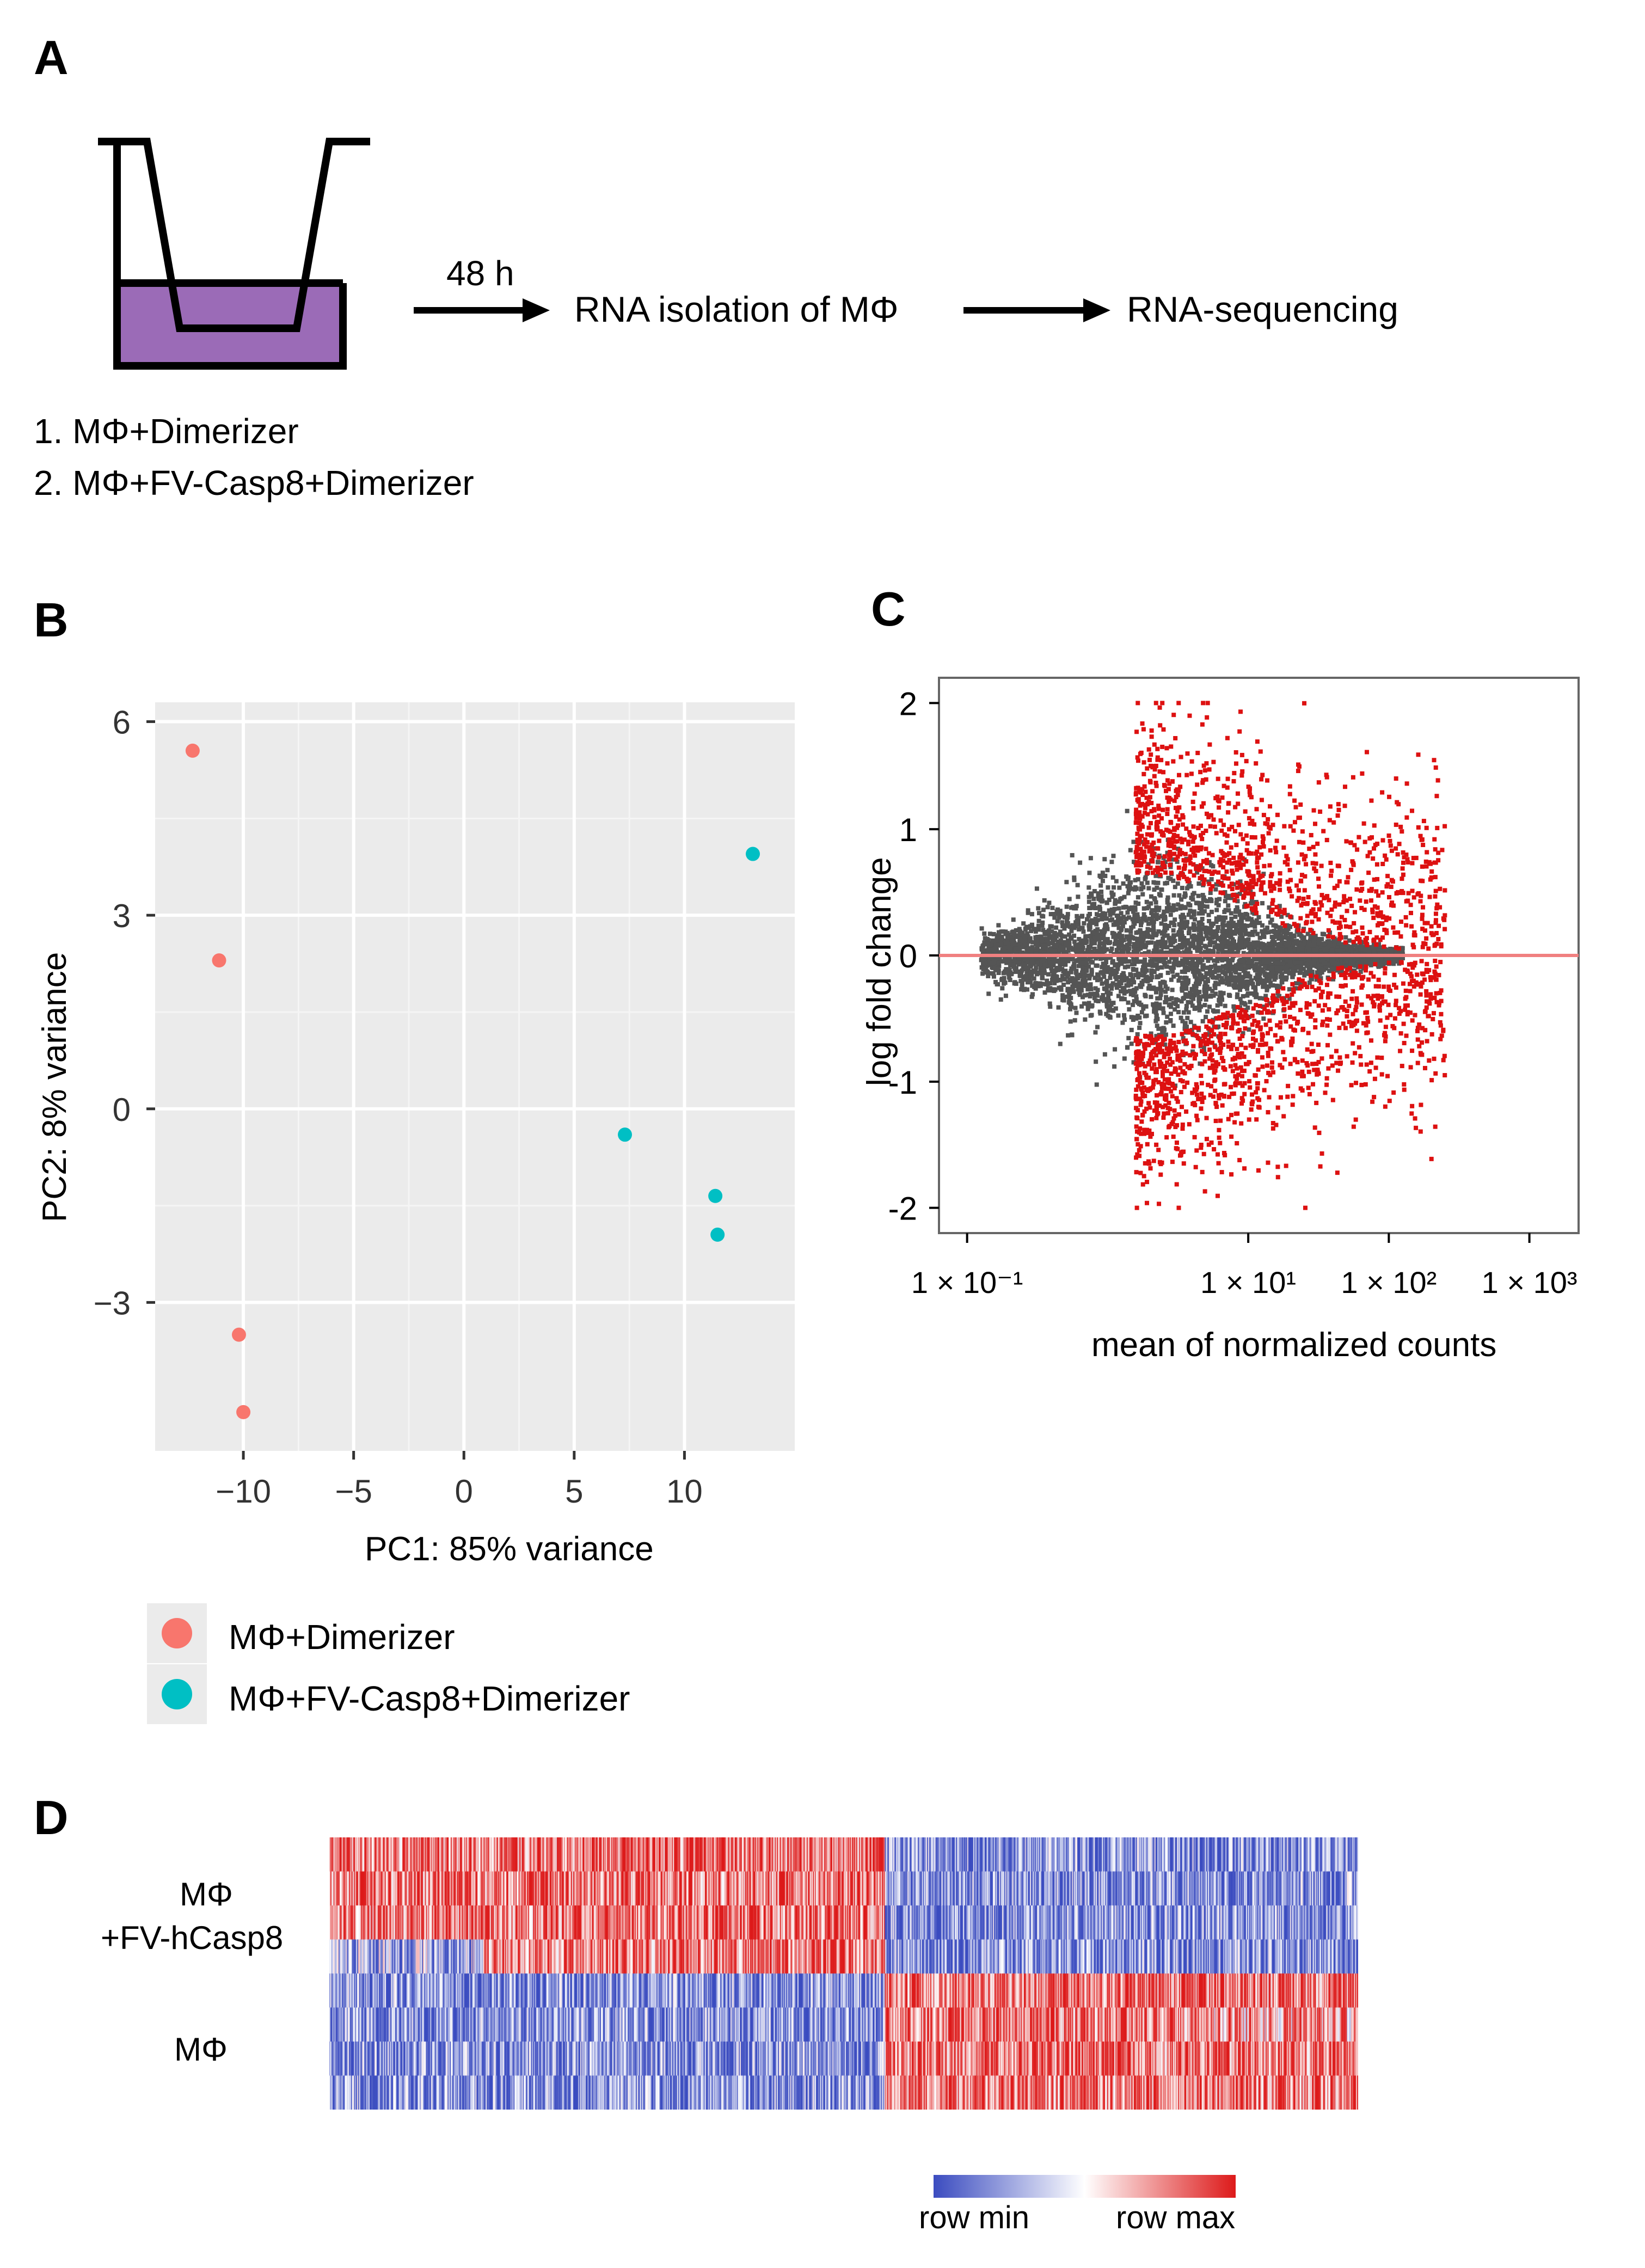 This screenshot has width=1645, height=2268. I want to click on ma-ytick-label: 0, so click(908, 956).